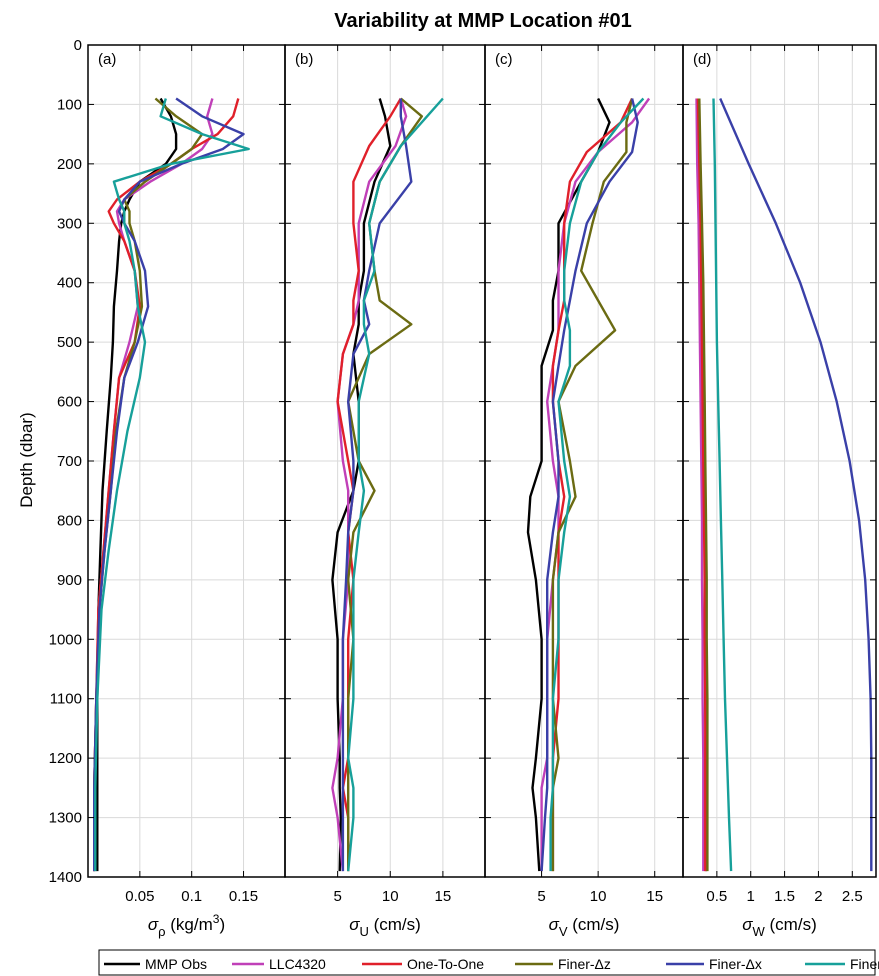 The image size is (879, 976). I want to click on y-tick-label: 900, so click(69, 580).